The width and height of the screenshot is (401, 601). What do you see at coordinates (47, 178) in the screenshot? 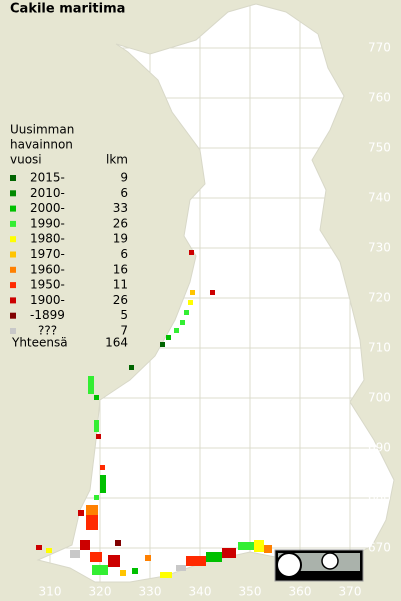
I see `legend-label: 2015-` at bounding box center [47, 178].